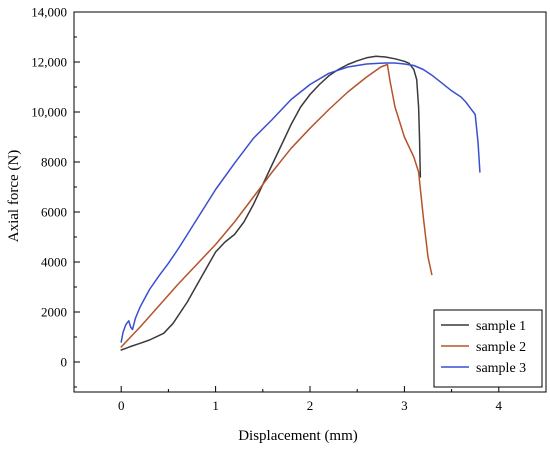 Image resolution: width=550 pixels, height=453 pixels. I want to click on legend-label: sample 1, so click(501, 326).